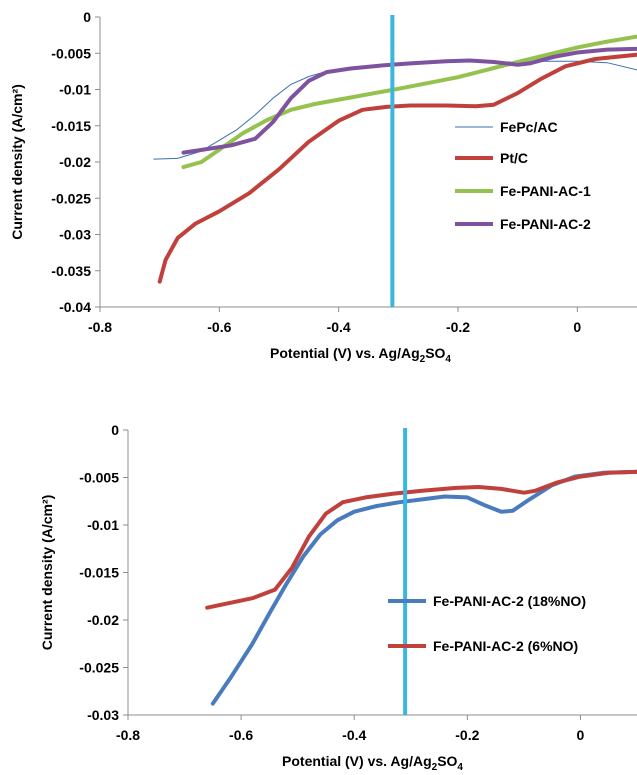 The width and height of the screenshot is (637, 775). I want to click on series-line-fe-pani-ac-2-6-no, so click(421, 539).